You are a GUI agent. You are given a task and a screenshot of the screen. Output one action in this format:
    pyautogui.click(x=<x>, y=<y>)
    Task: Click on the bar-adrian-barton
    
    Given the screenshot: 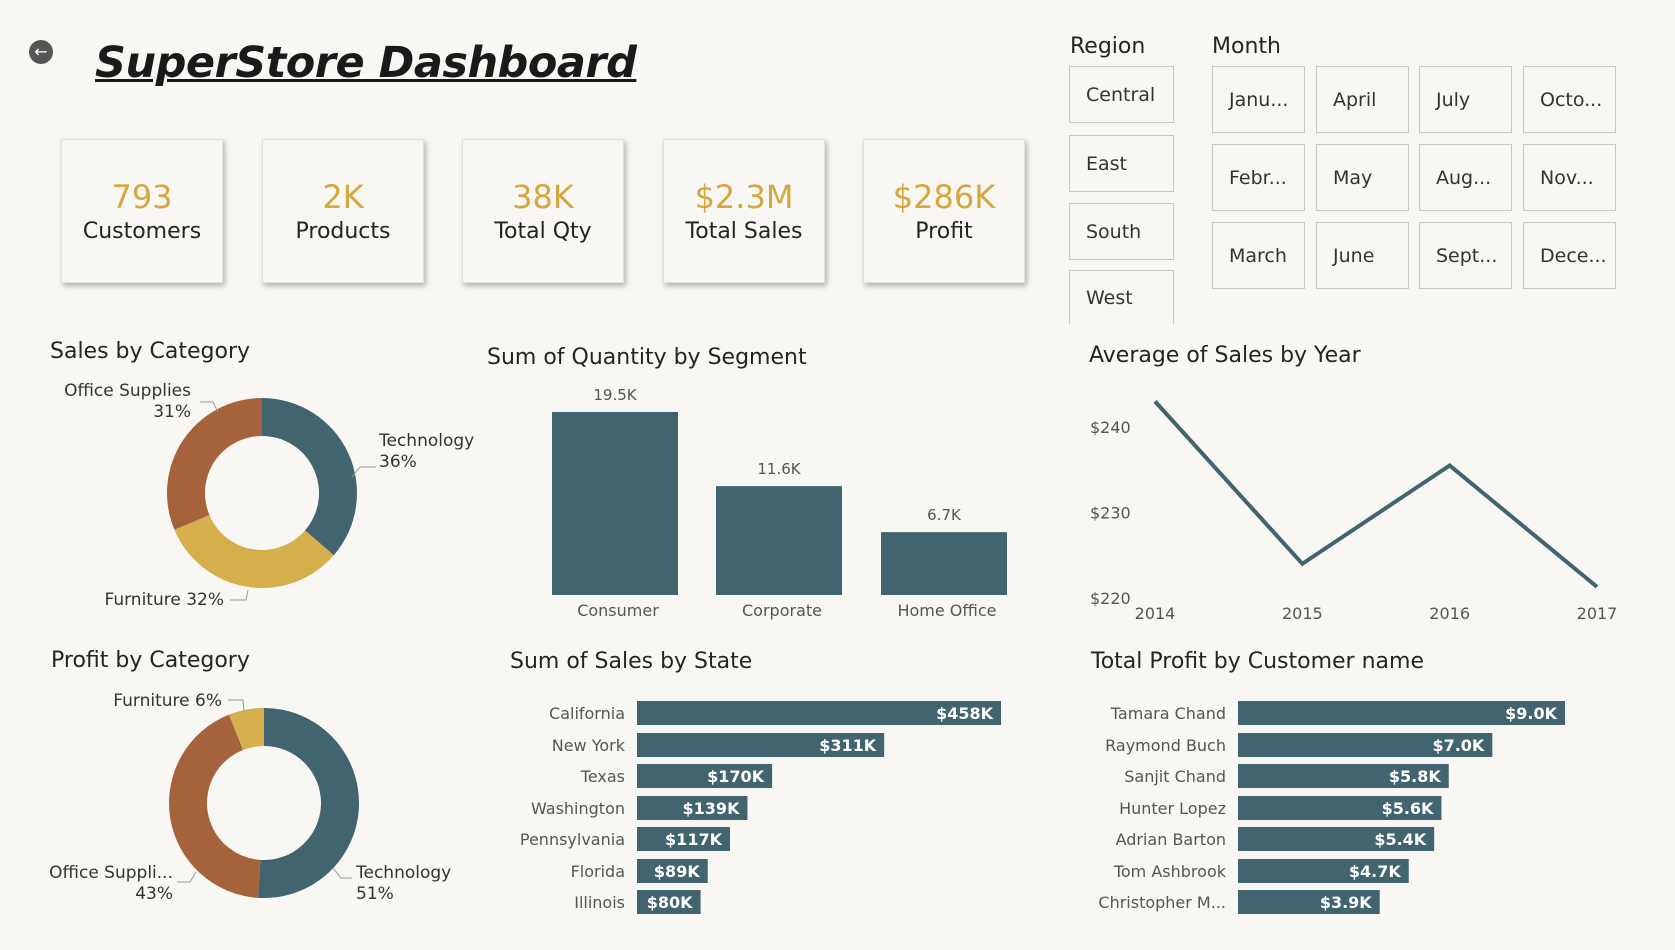 What is the action you would take?
    pyautogui.click(x=1336, y=839)
    